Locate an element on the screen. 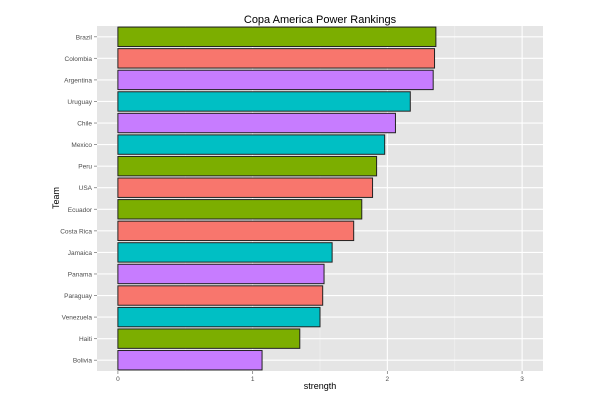 The image size is (600, 405). bar-bolivia is located at coordinates (190, 360).